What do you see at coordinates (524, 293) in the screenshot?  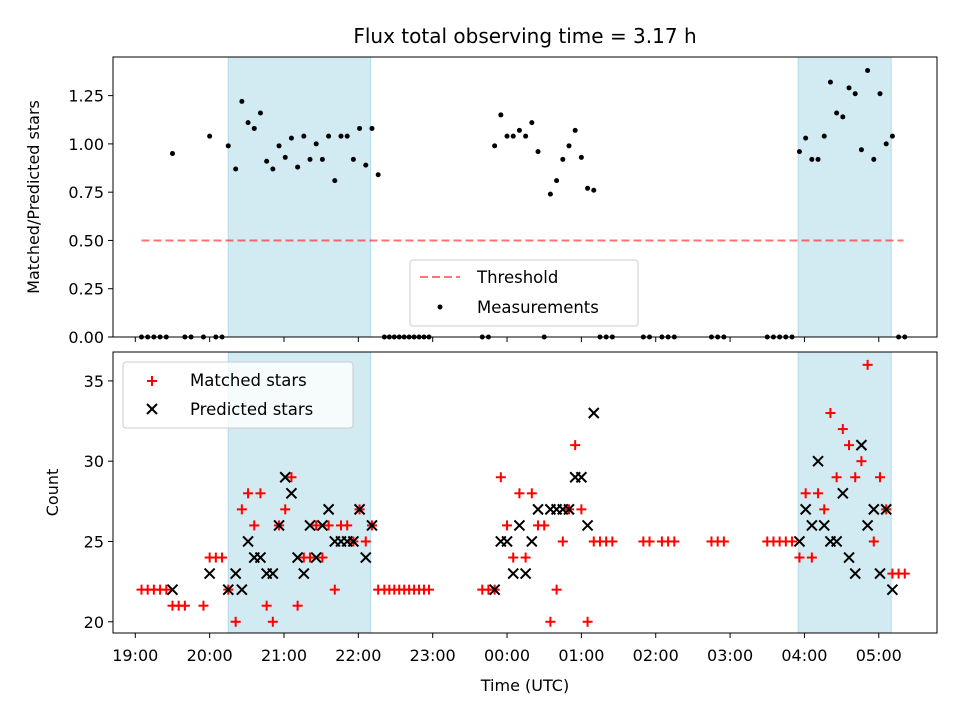 I see `top-legend-box` at bounding box center [524, 293].